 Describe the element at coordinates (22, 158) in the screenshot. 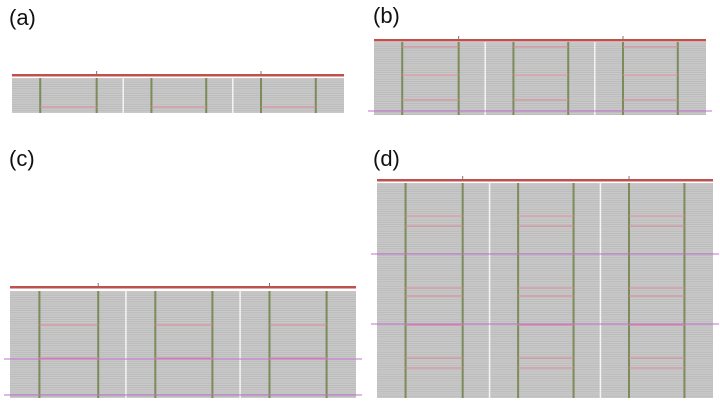

I see `panel-label-c: (c)` at that location.